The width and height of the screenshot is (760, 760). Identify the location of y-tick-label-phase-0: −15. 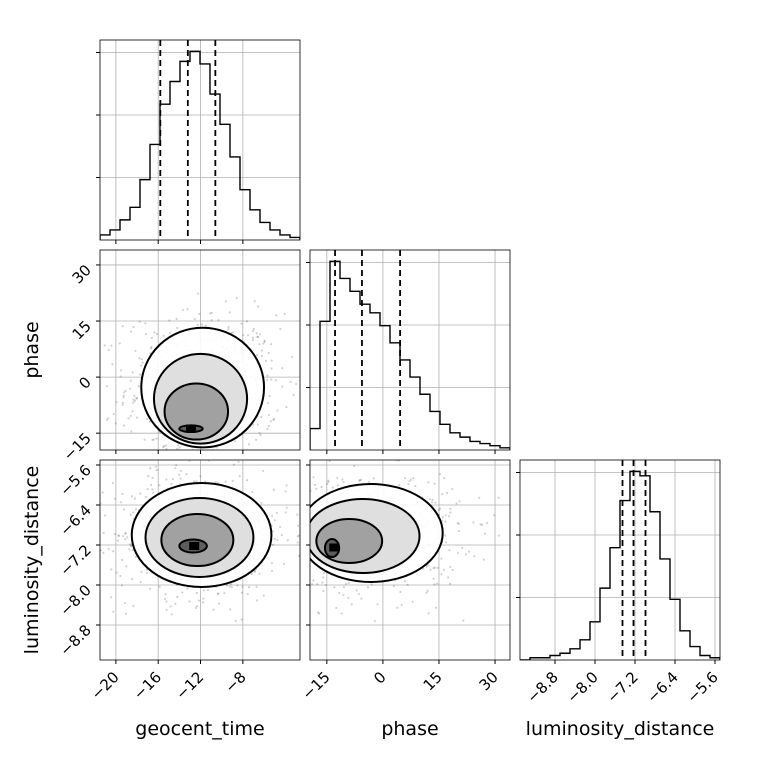
(77, 446).